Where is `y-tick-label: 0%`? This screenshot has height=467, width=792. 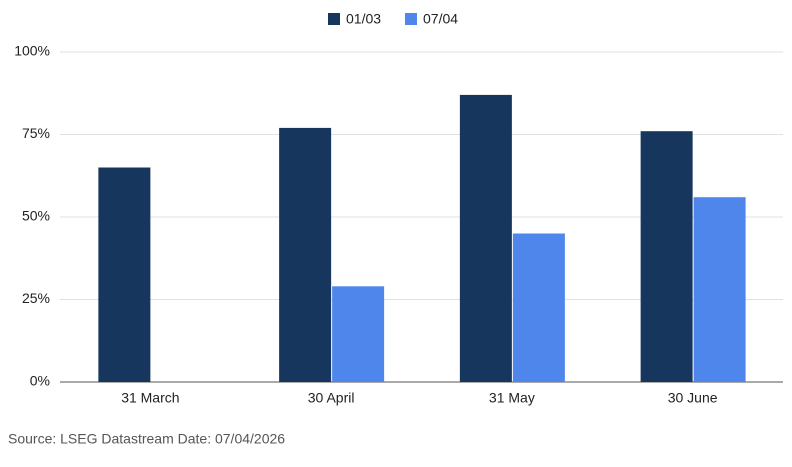 y-tick-label: 0% is located at coordinates (40, 381).